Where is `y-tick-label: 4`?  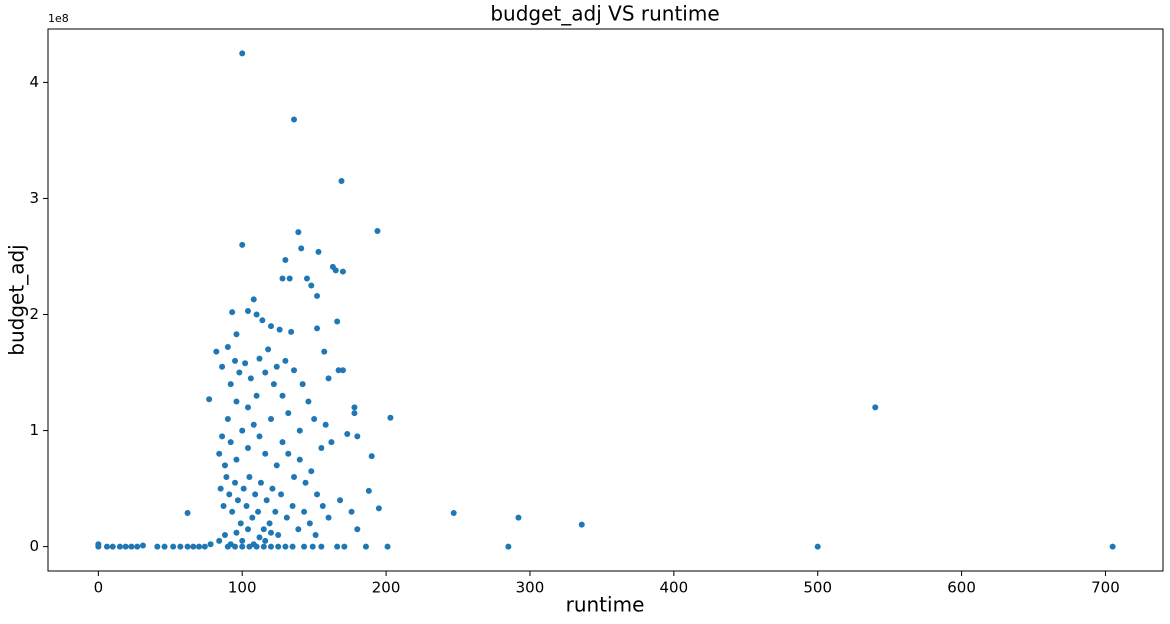
y-tick-label: 4 is located at coordinates (34, 82).